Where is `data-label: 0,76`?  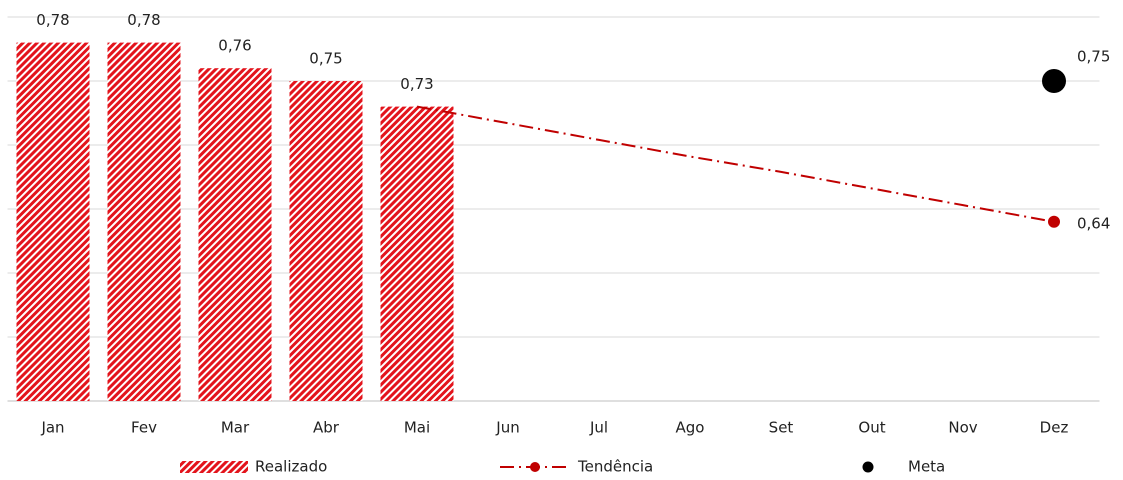 data-label: 0,76 is located at coordinates (234, 46).